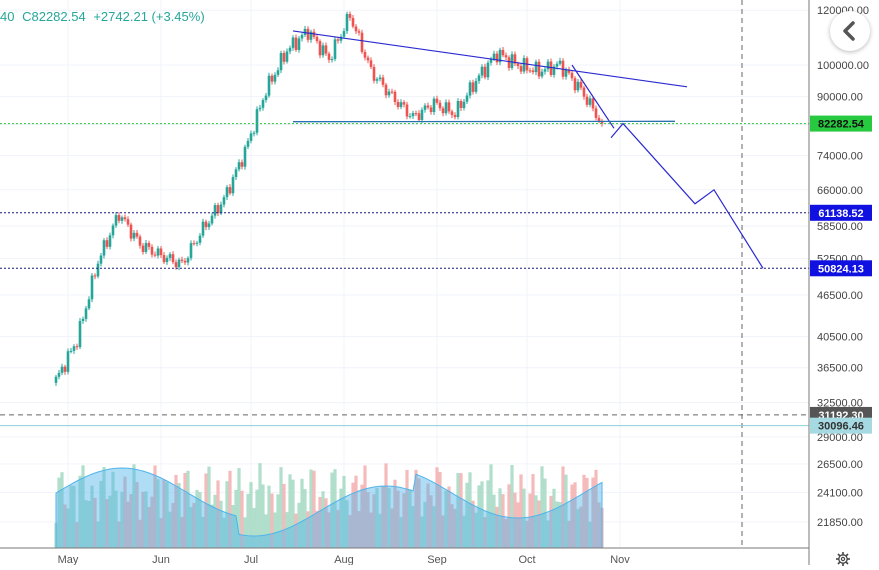 This screenshot has height=570, width=879. Describe the element at coordinates (840, 227) in the screenshot. I see `price-axis-tick-label: 58500.00` at that location.